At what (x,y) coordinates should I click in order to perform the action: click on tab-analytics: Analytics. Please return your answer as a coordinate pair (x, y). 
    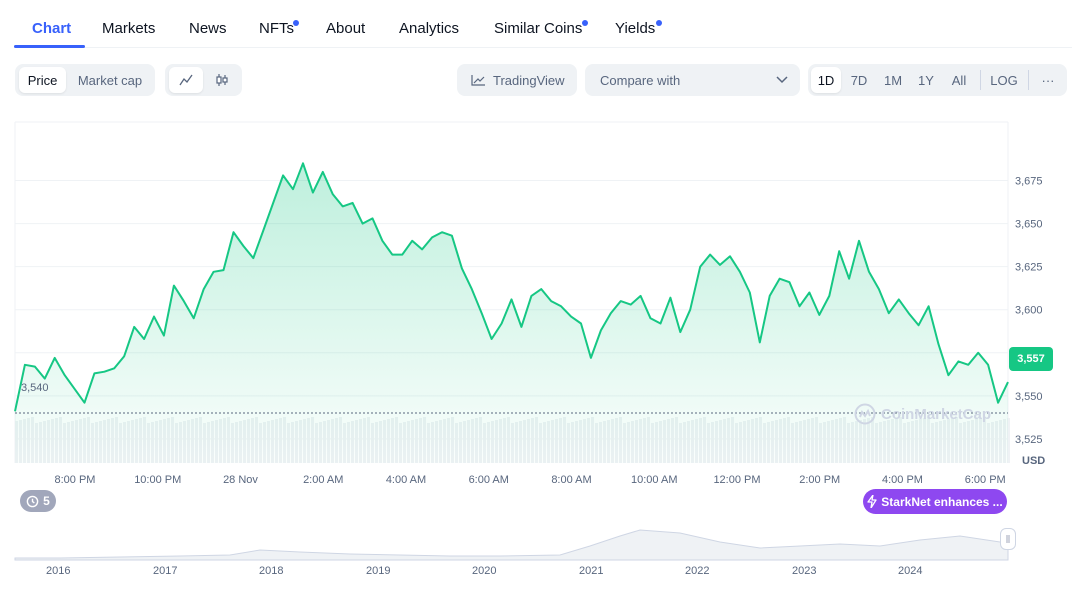
    Looking at the image, I should click on (429, 28).